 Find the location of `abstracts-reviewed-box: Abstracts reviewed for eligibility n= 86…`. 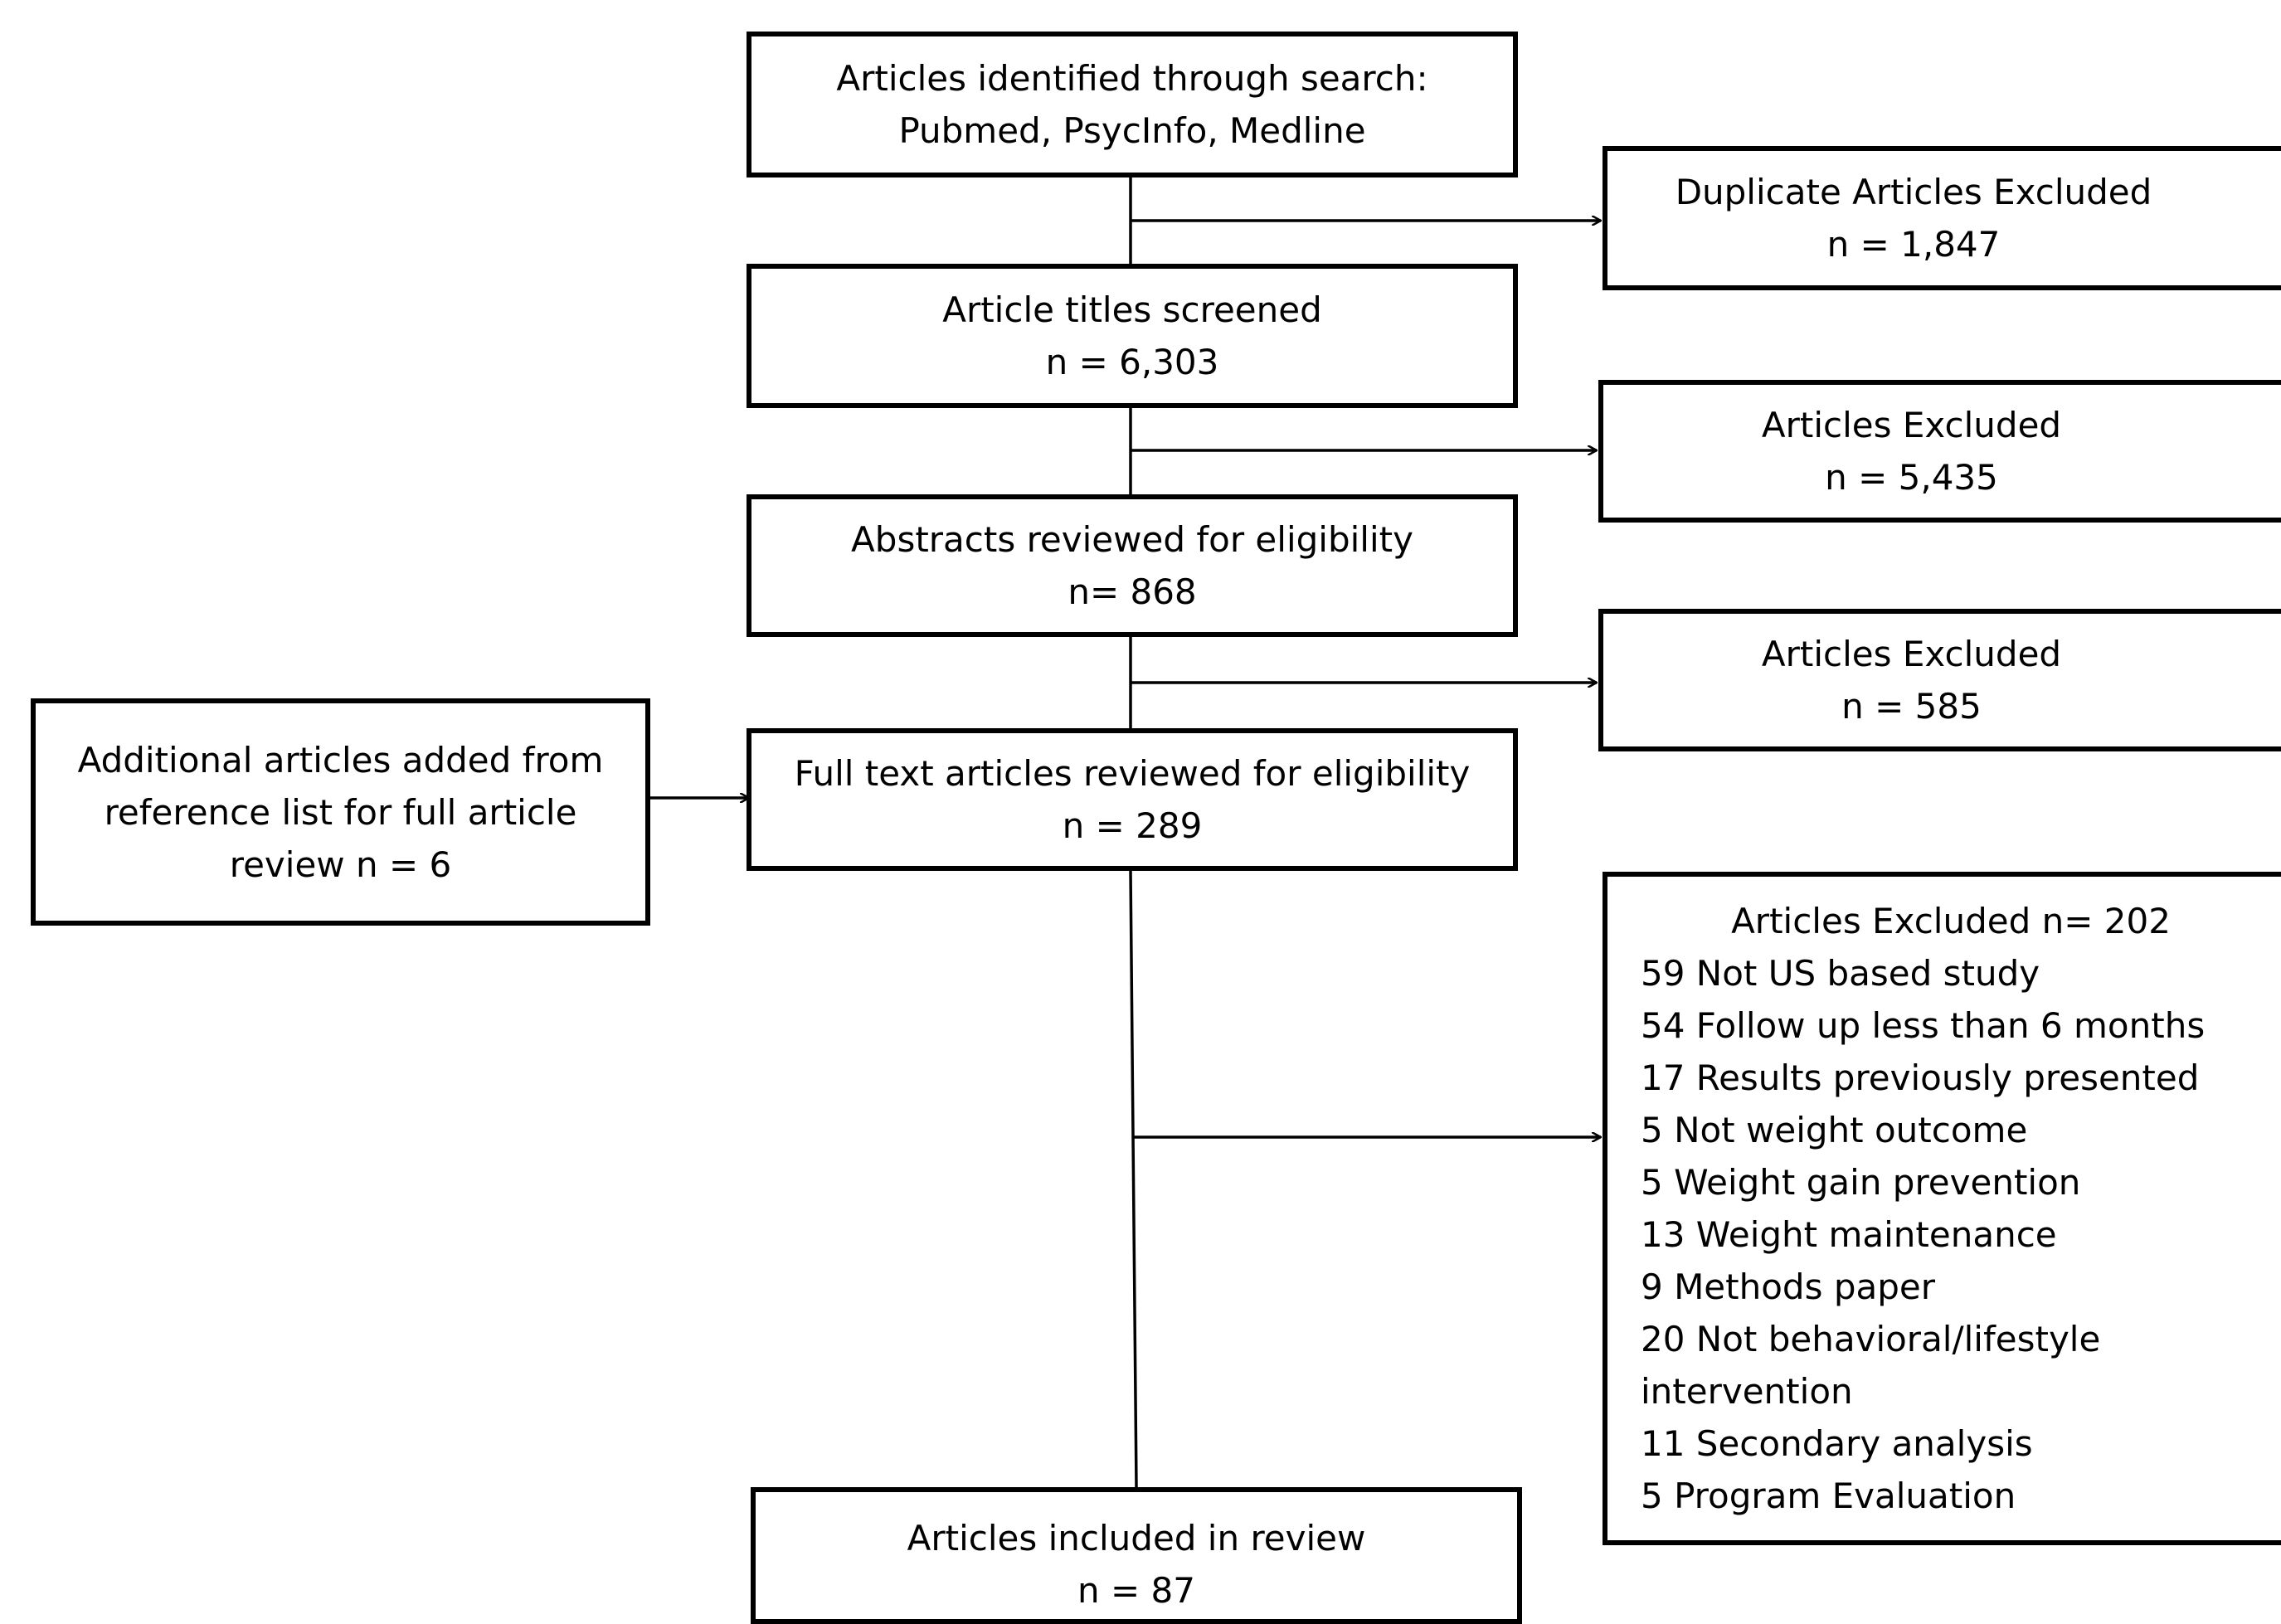

abstracts-reviewed-box: Abstracts reviewed for eligibility n= 86… is located at coordinates (1132, 565).